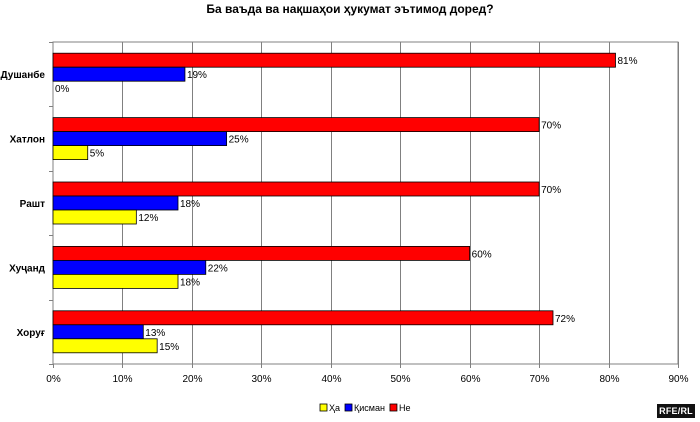 Image resolution: width=700 pixels, height=422 pixels. What do you see at coordinates (261, 379) in the screenshot?
I see `x-tick-label: 30%` at bounding box center [261, 379].